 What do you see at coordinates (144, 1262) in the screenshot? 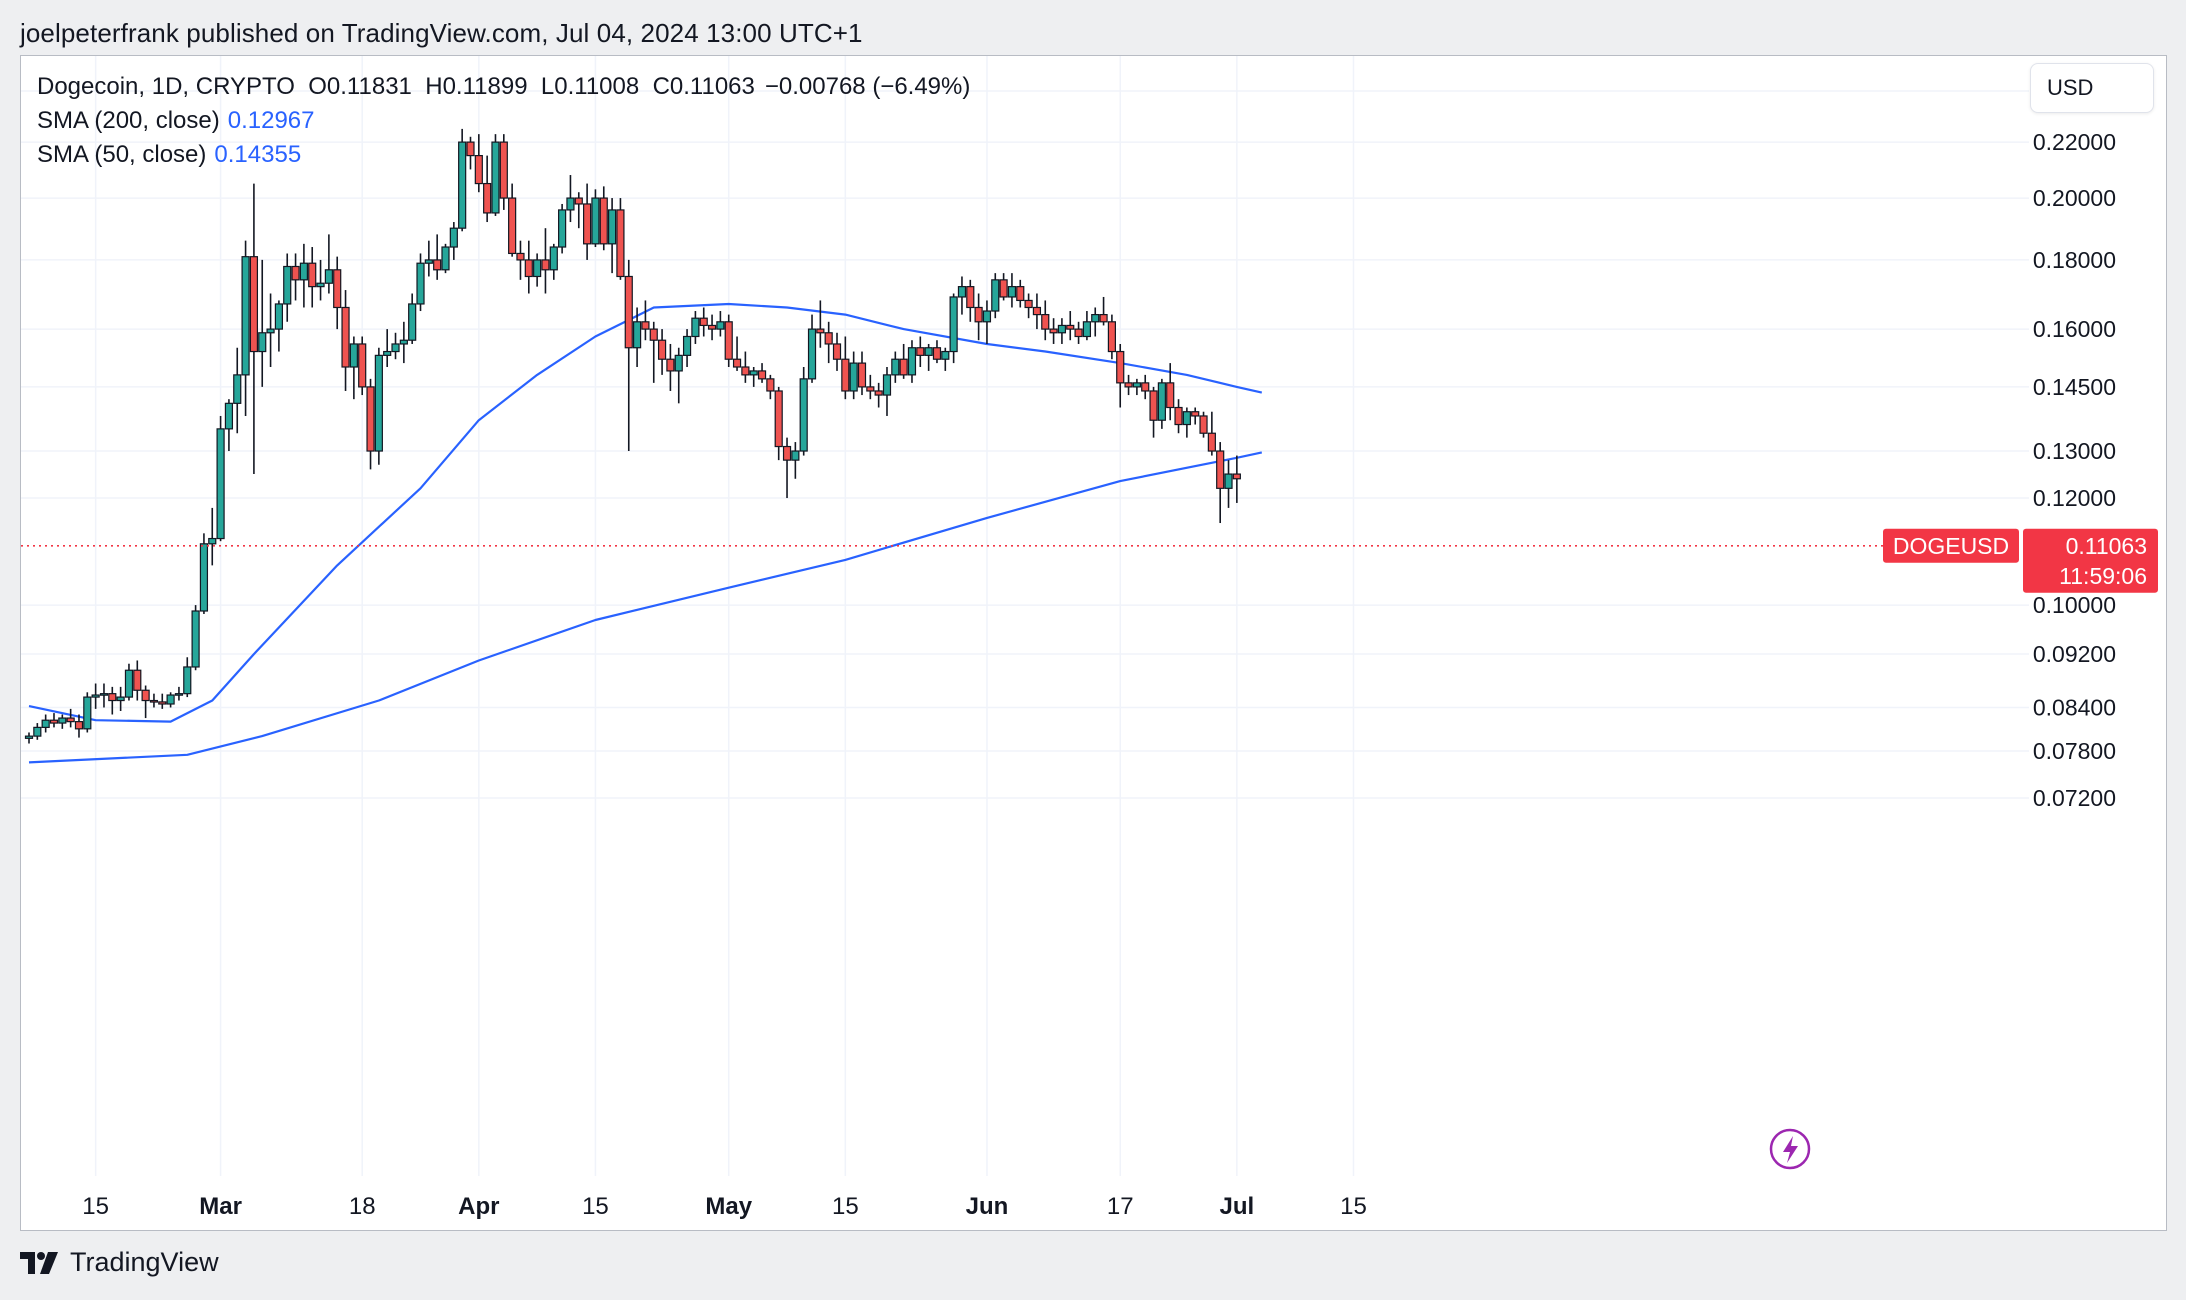
I see `footer-brand: TradingView` at bounding box center [144, 1262].